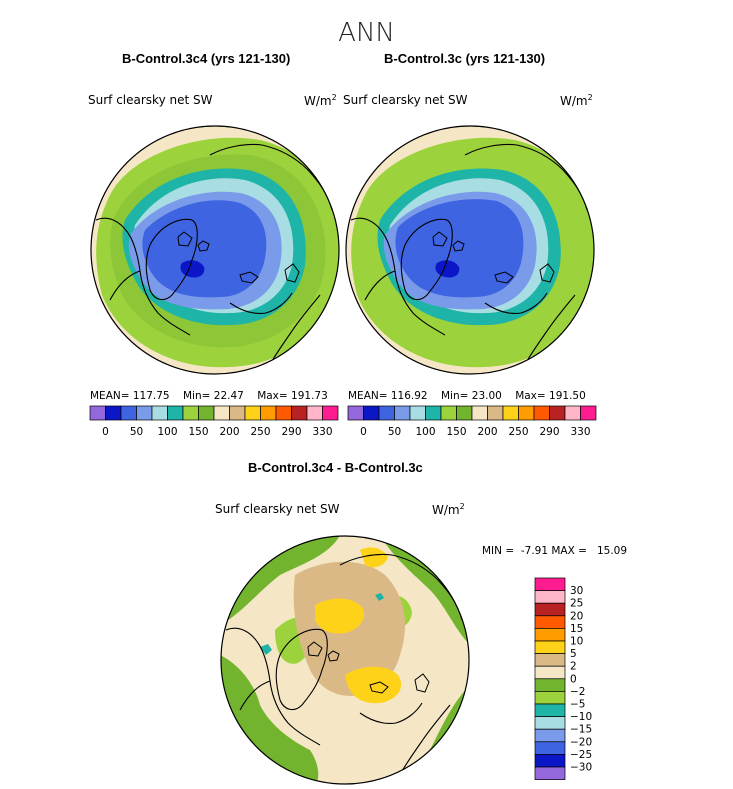 Image resolution: width=733 pixels, height=789 pixels. What do you see at coordinates (291, 432) in the screenshot?
I see `left-colorbar-tick-label: 290` at bounding box center [291, 432].